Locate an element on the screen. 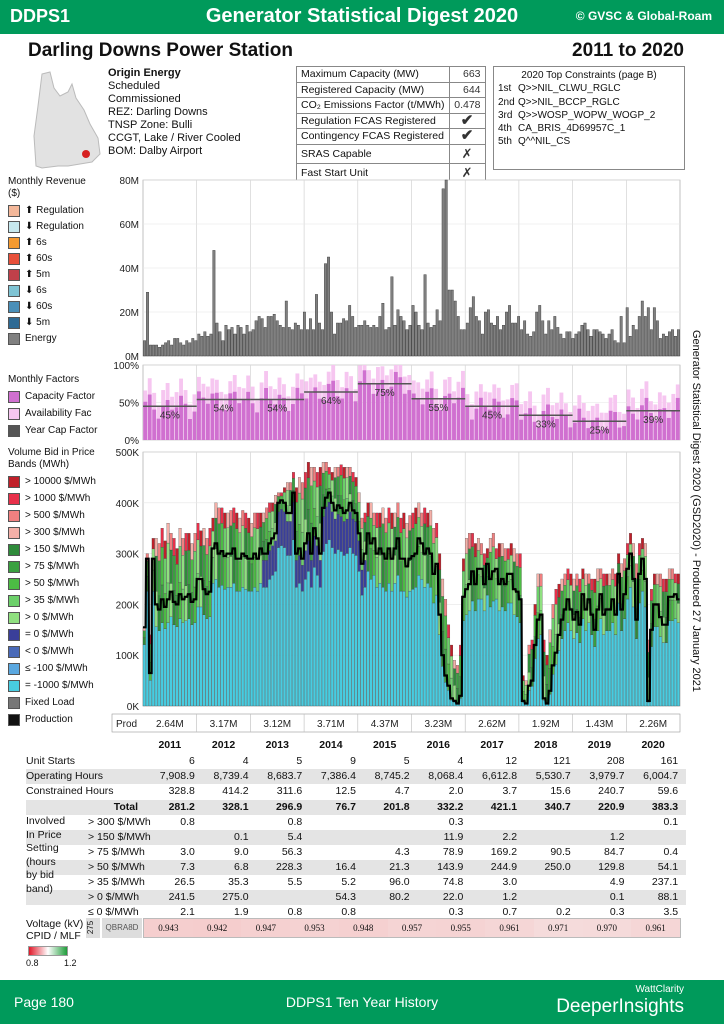 The width and height of the screenshot is (724, 1024). price-setting-row: ≤ 0 $/MWh 2.1 1.9 0.8 0.8 0.3 0.7 0.2 0.3 3.5 is located at coordinates (356, 912).